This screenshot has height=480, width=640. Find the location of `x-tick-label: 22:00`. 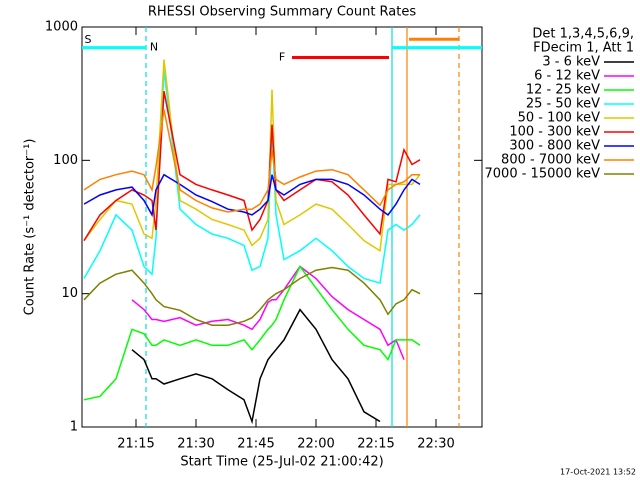

x-tick-label: 22:00 is located at coordinates (315, 444).